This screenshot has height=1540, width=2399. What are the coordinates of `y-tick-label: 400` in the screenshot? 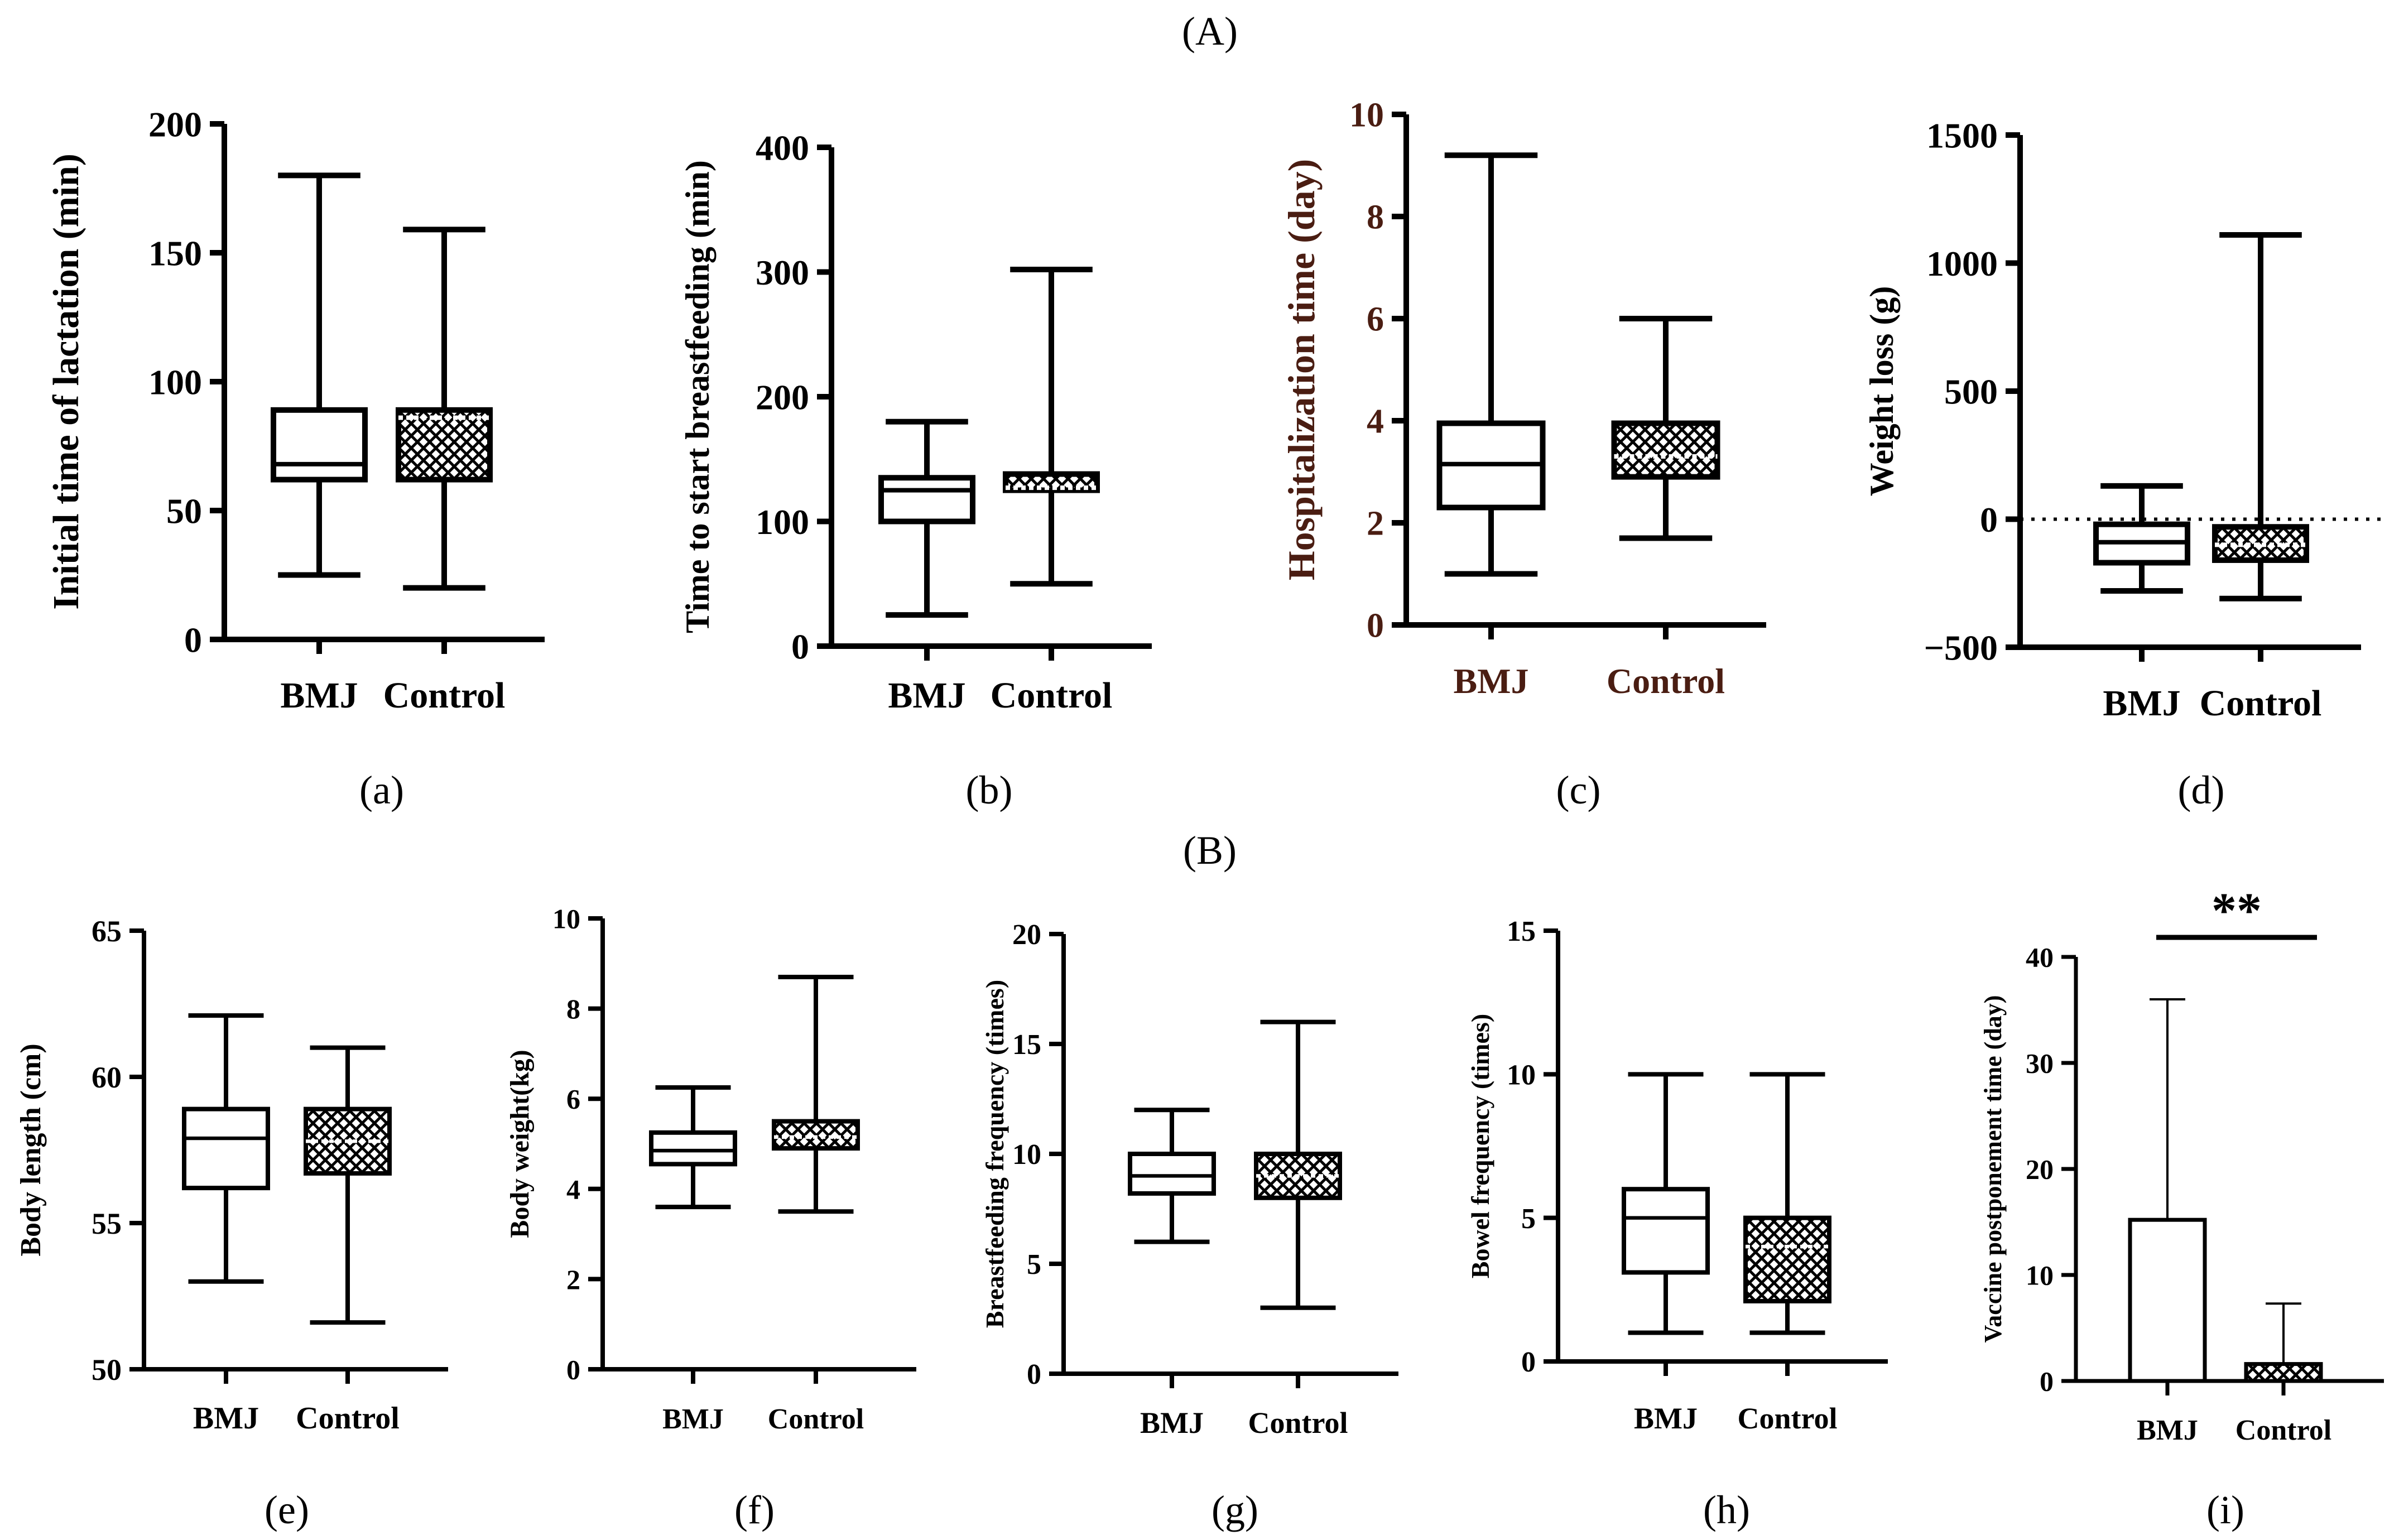 It's located at (782, 147).